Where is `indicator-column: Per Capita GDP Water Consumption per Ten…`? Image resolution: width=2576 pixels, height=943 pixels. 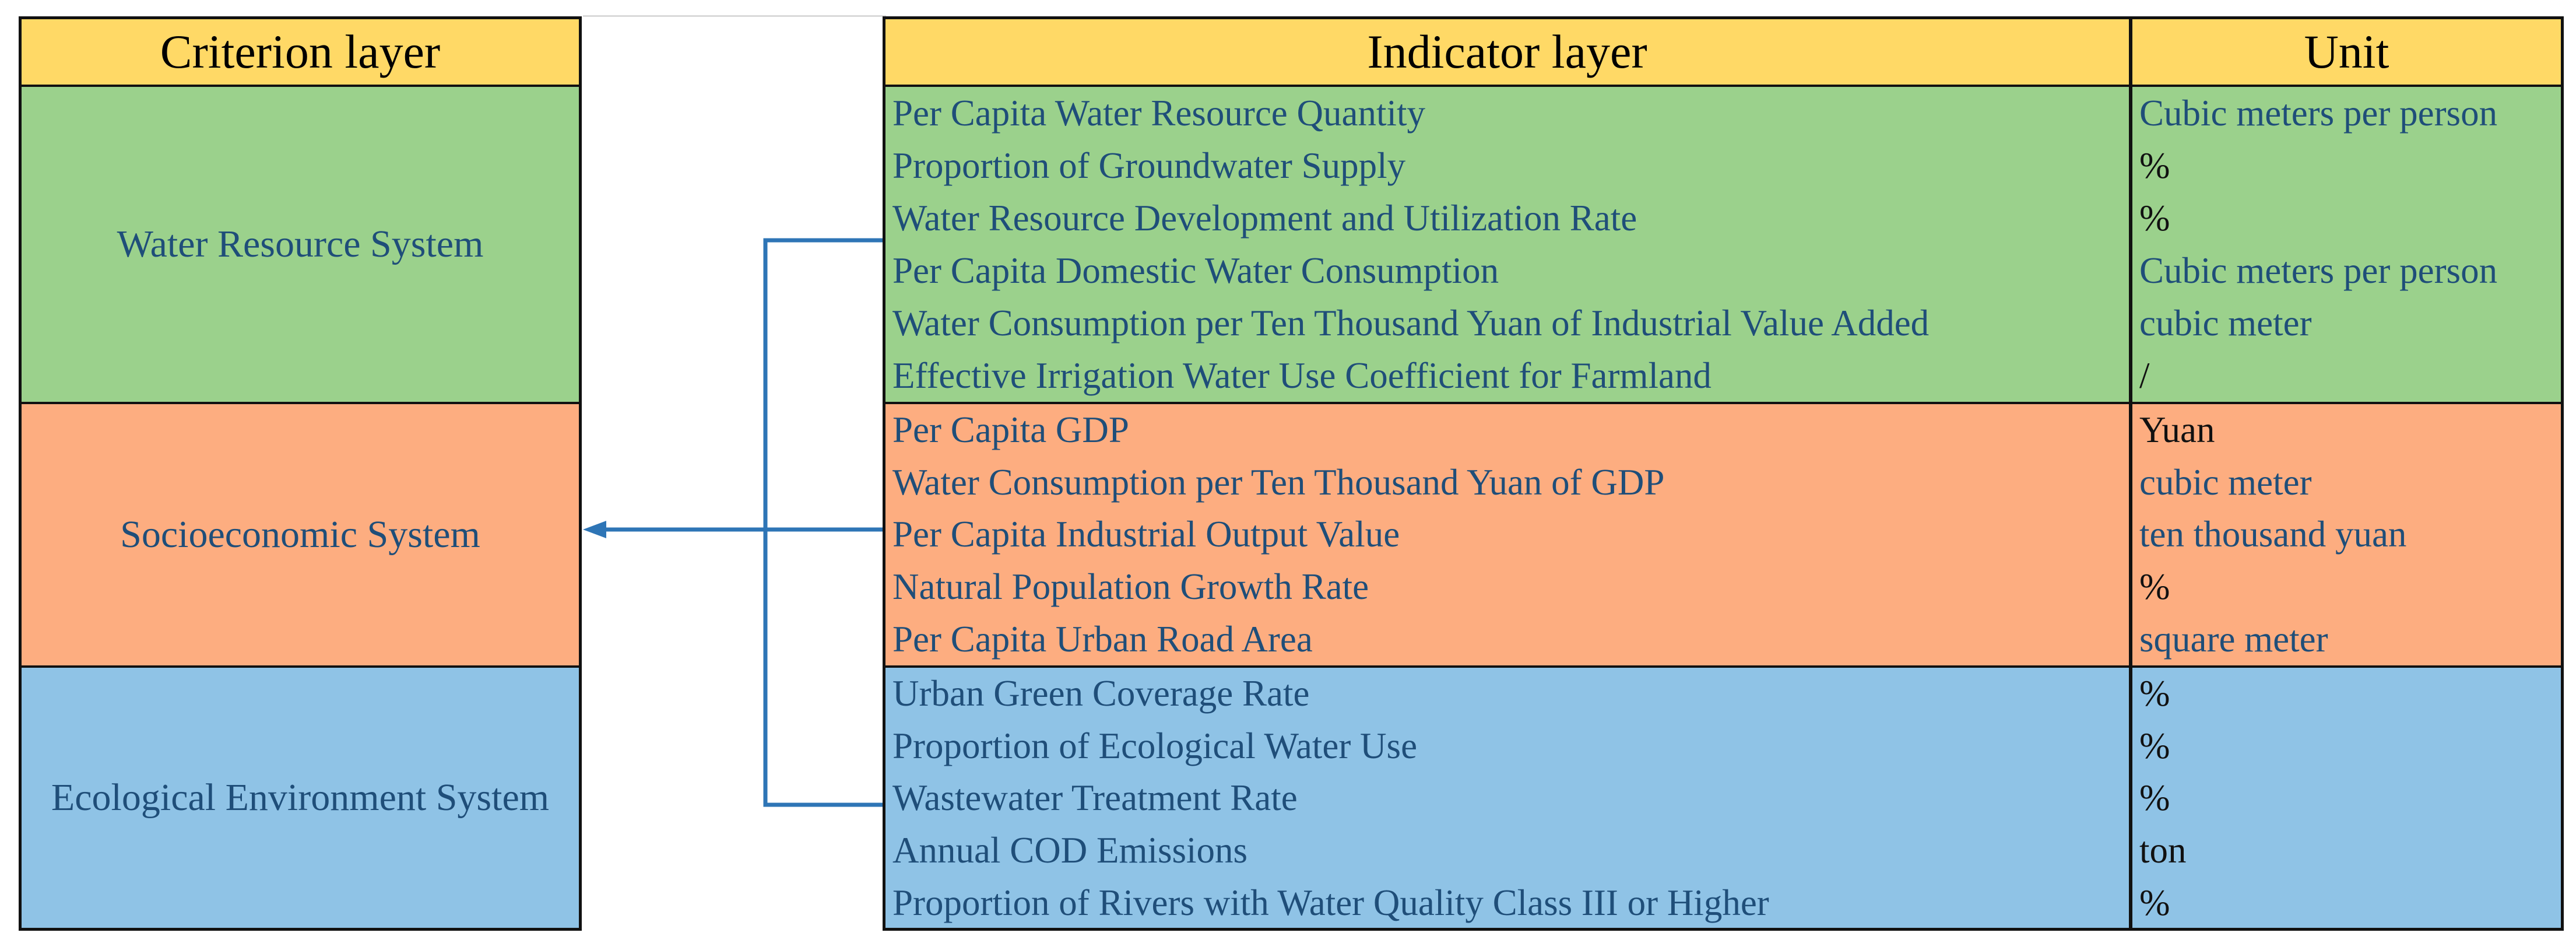 indicator-column: Per Capita GDP Water Consumption per Ten… is located at coordinates (1507, 534).